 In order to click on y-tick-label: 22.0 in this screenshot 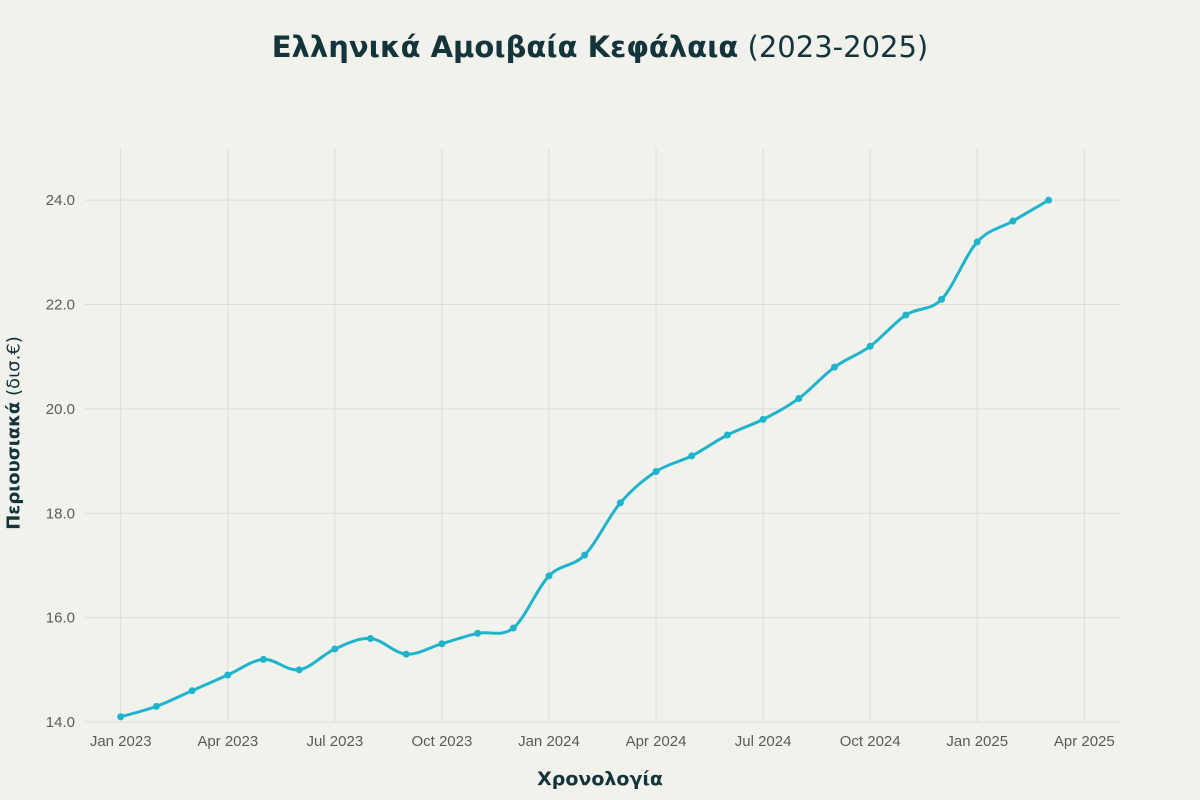, I will do `click(60, 305)`.